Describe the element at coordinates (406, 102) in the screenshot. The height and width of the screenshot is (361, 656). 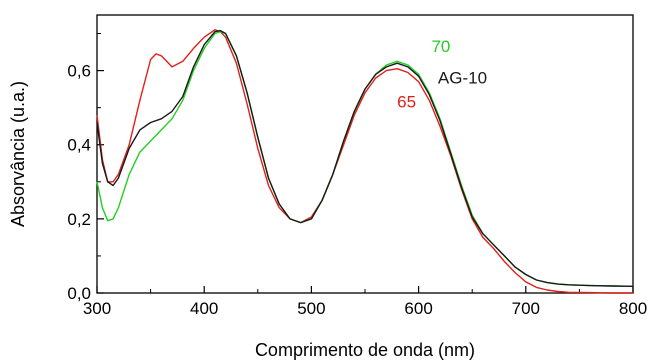
I see `series-label-65: 65` at that location.